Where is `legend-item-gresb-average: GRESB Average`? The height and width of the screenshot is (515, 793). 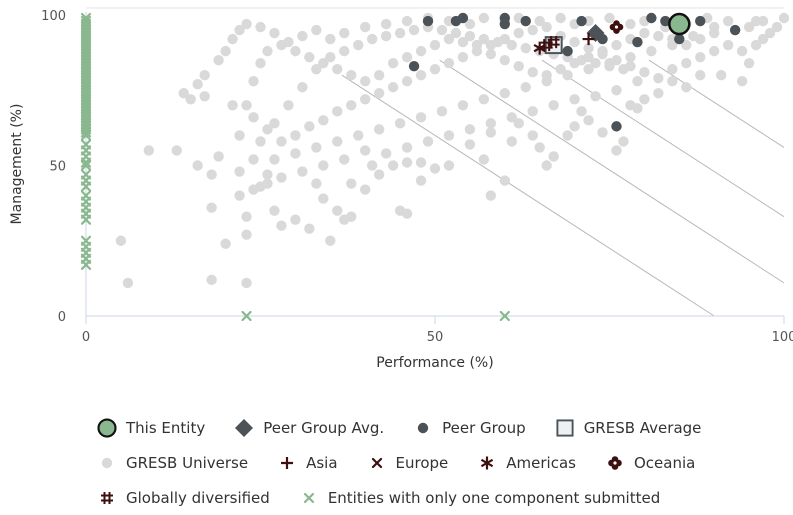 legend-item-gresb-average: GRESB Average is located at coordinates (627, 428).